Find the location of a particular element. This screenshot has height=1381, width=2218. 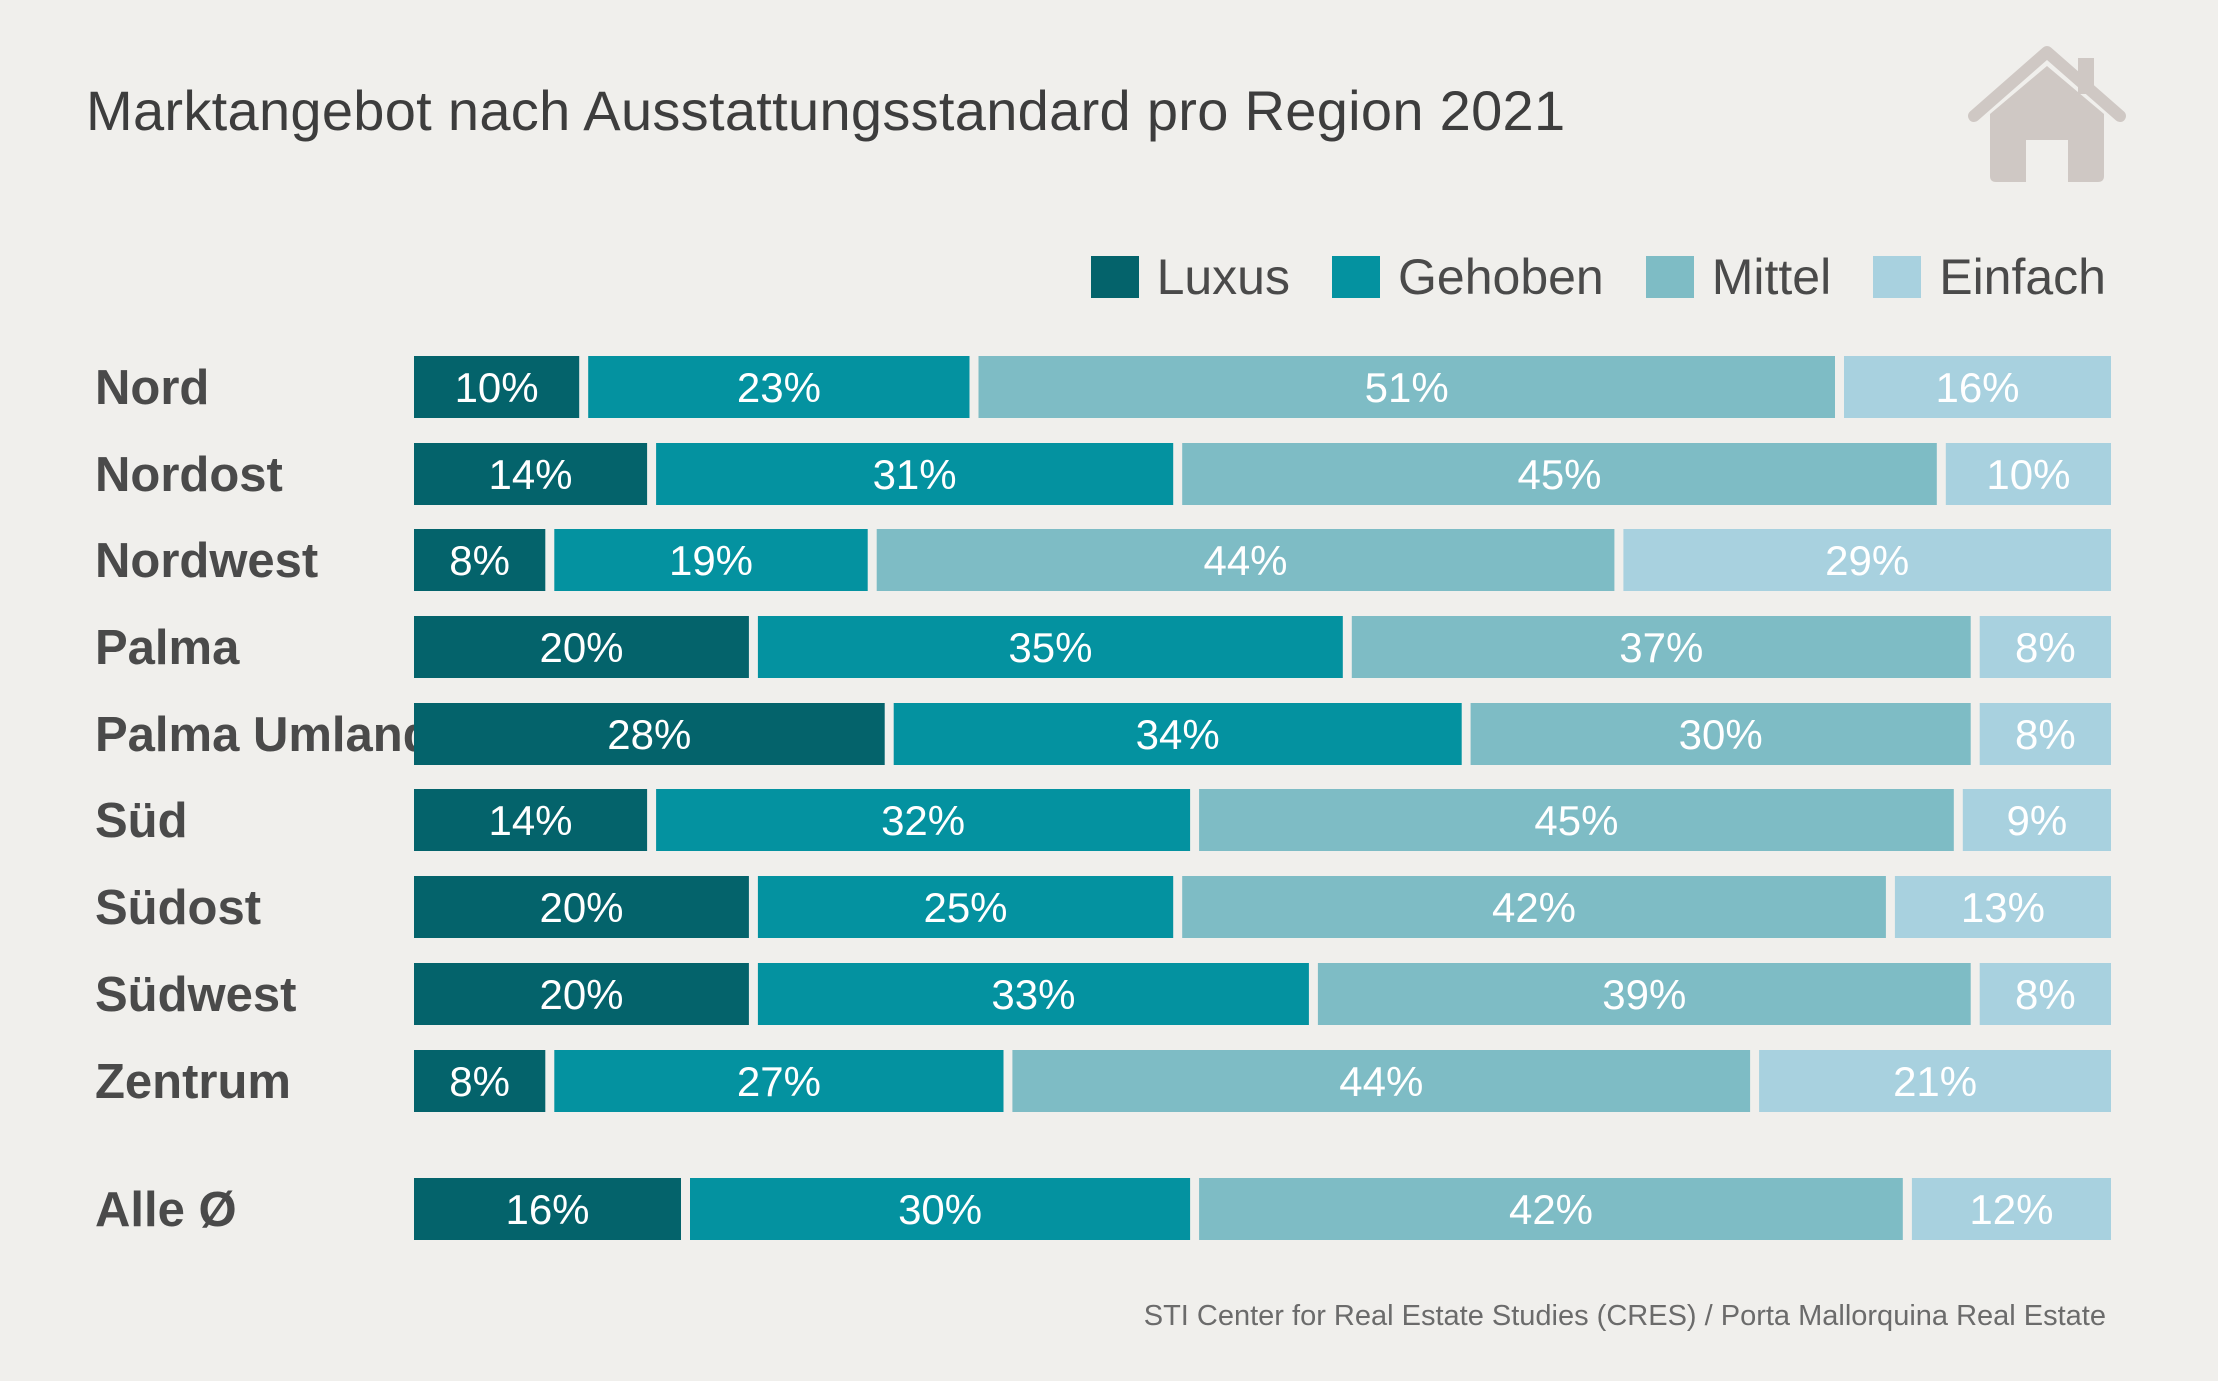

value-label-sued-gehoben: 32% is located at coordinates (923, 820).